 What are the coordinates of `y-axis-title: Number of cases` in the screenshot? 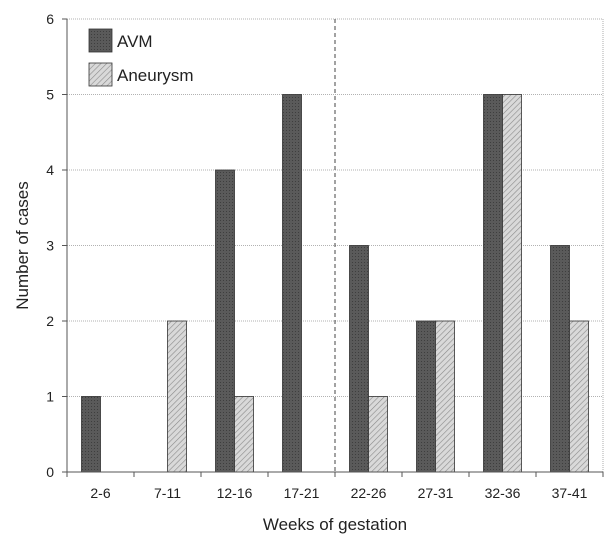 It's located at (22, 245).